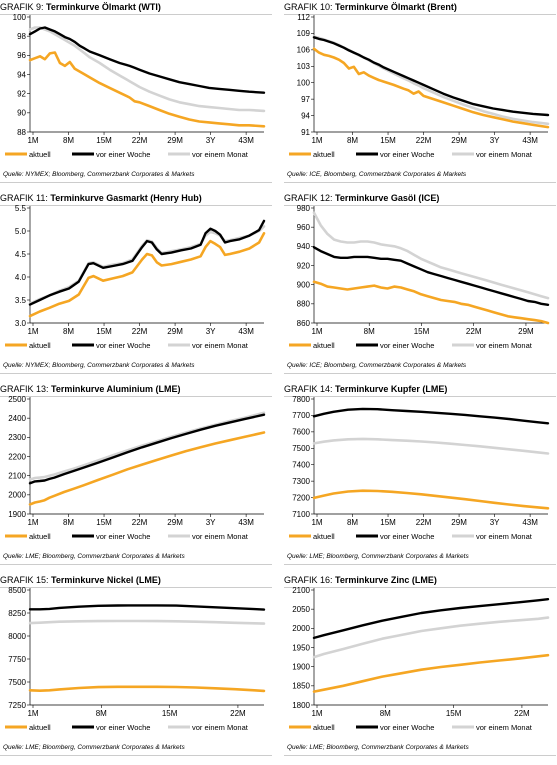  What do you see at coordinates (21, 254) in the screenshot?
I see `y-tick-label: 4.5` at bounding box center [21, 254].